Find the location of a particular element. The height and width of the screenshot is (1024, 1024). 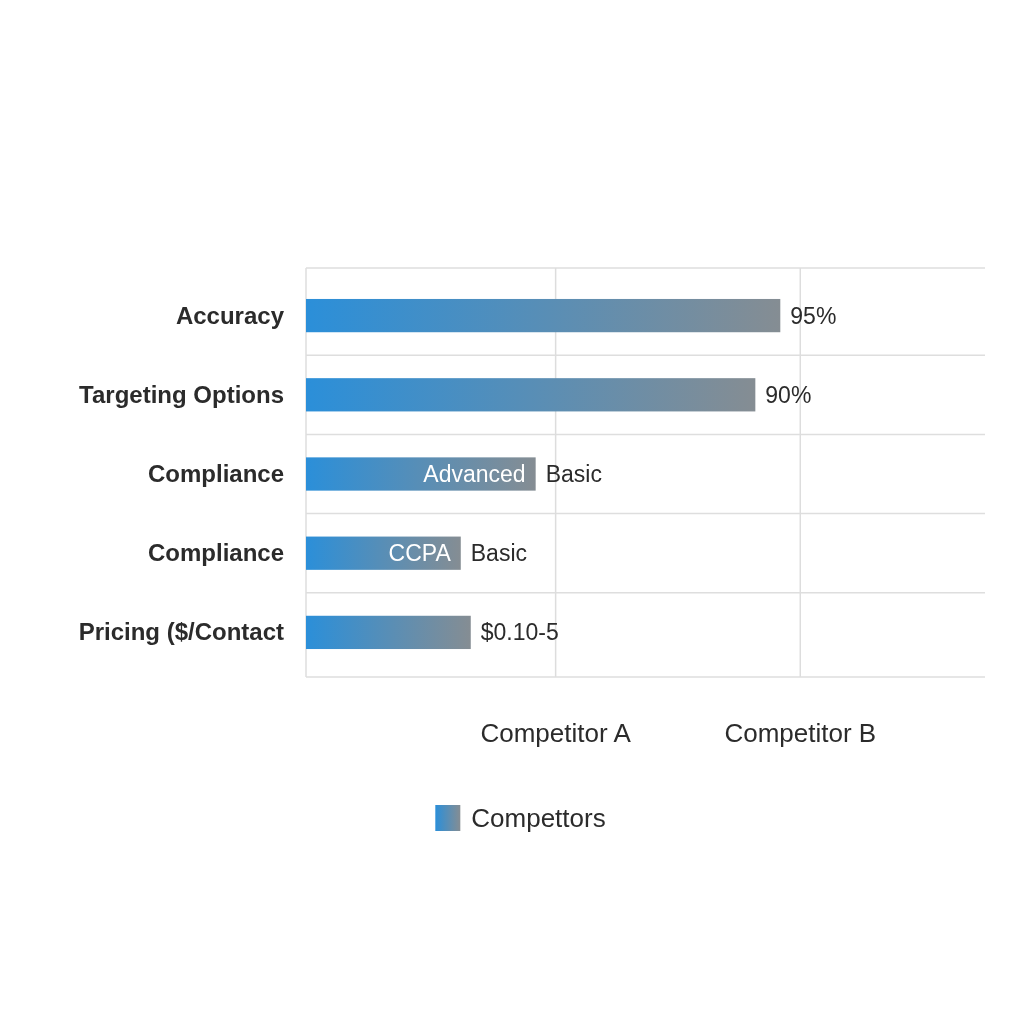

annotation: Advanced is located at coordinates (474, 474).